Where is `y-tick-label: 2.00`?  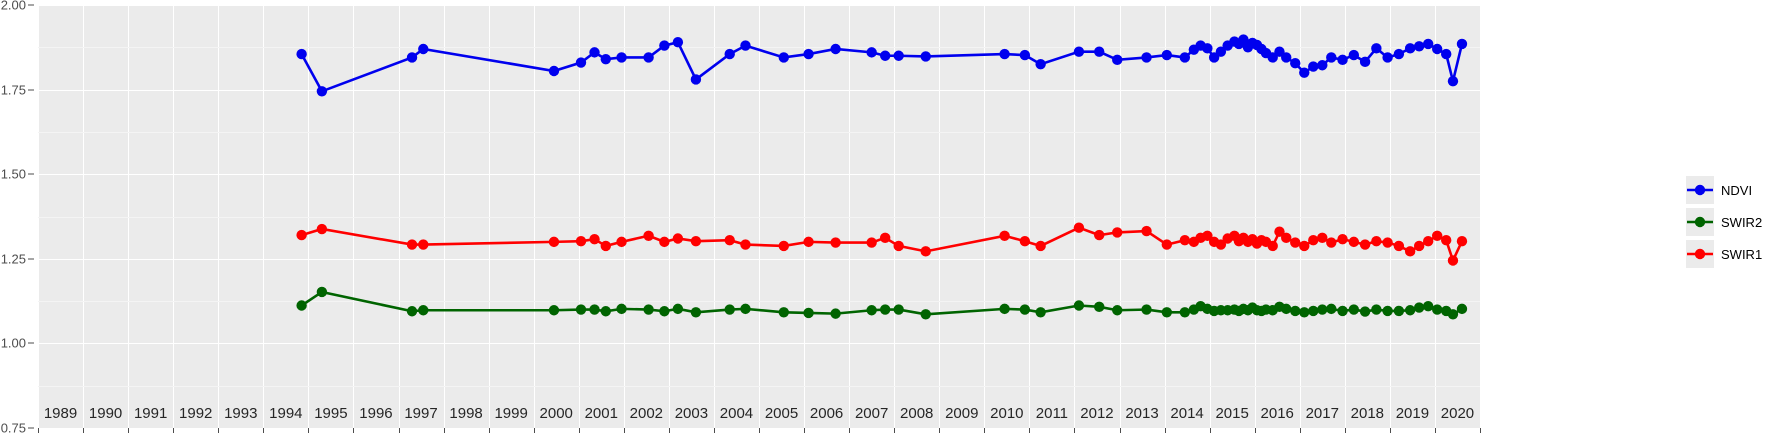
y-tick-label: 2.00 is located at coordinates (13, 6).